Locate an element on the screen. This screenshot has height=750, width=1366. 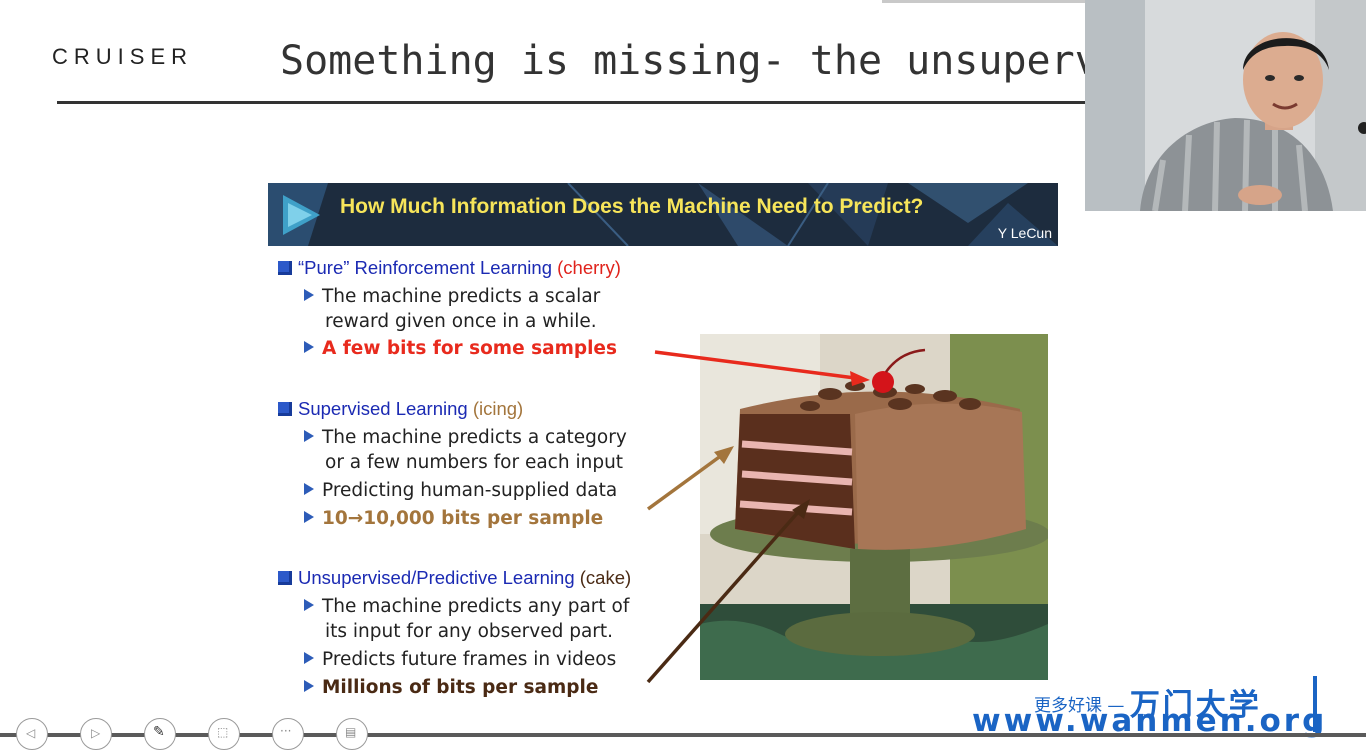
pen-icon: ✎ is located at coordinates (159, 732).